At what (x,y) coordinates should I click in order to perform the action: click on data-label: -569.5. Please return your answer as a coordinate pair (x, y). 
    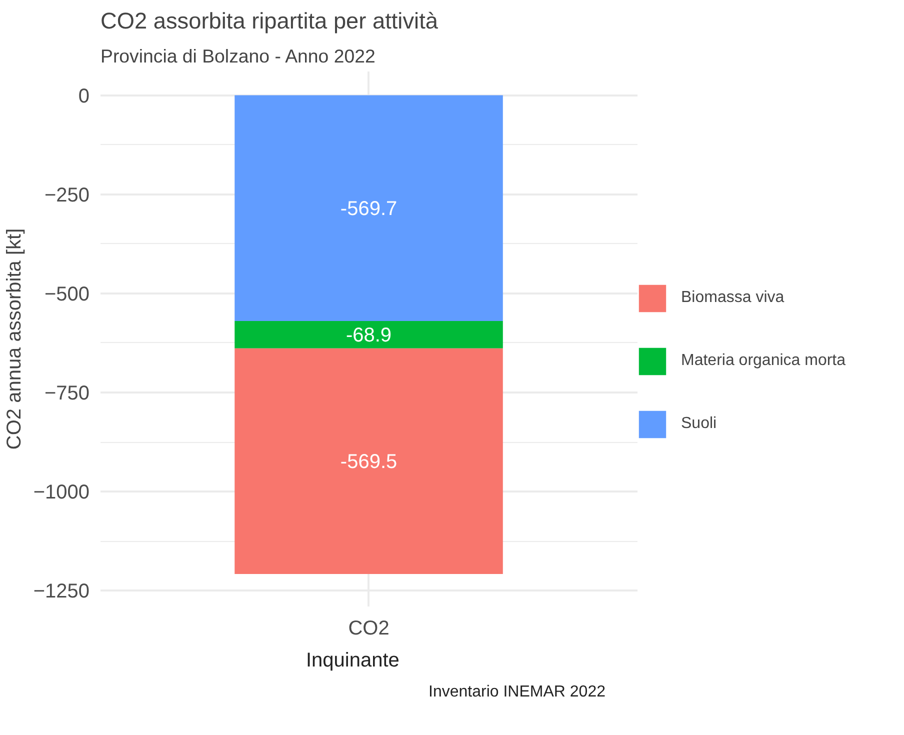
    Looking at the image, I should click on (369, 462).